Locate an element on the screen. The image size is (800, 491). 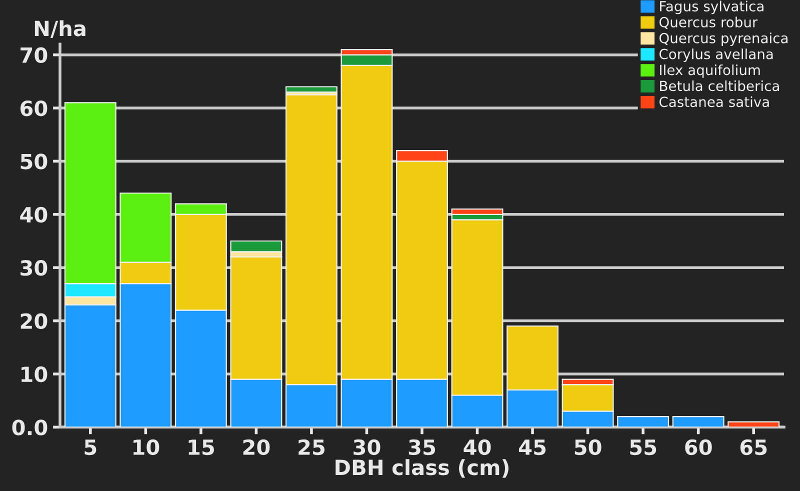
legend-label: Castanea sativa is located at coordinates (714, 102).